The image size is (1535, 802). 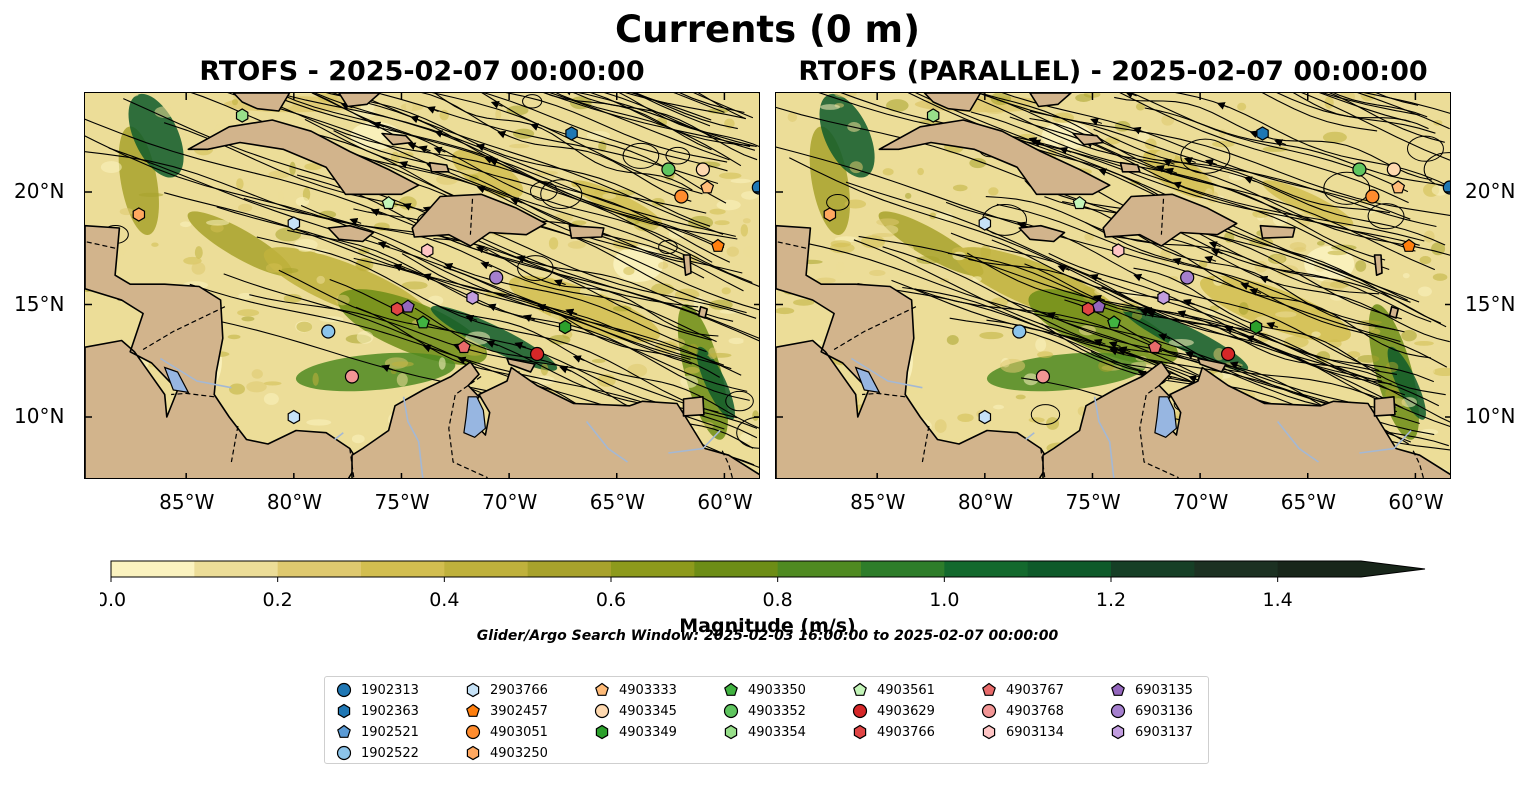 I want to click on legend-label: 3902457, so click(x=519, y=711).